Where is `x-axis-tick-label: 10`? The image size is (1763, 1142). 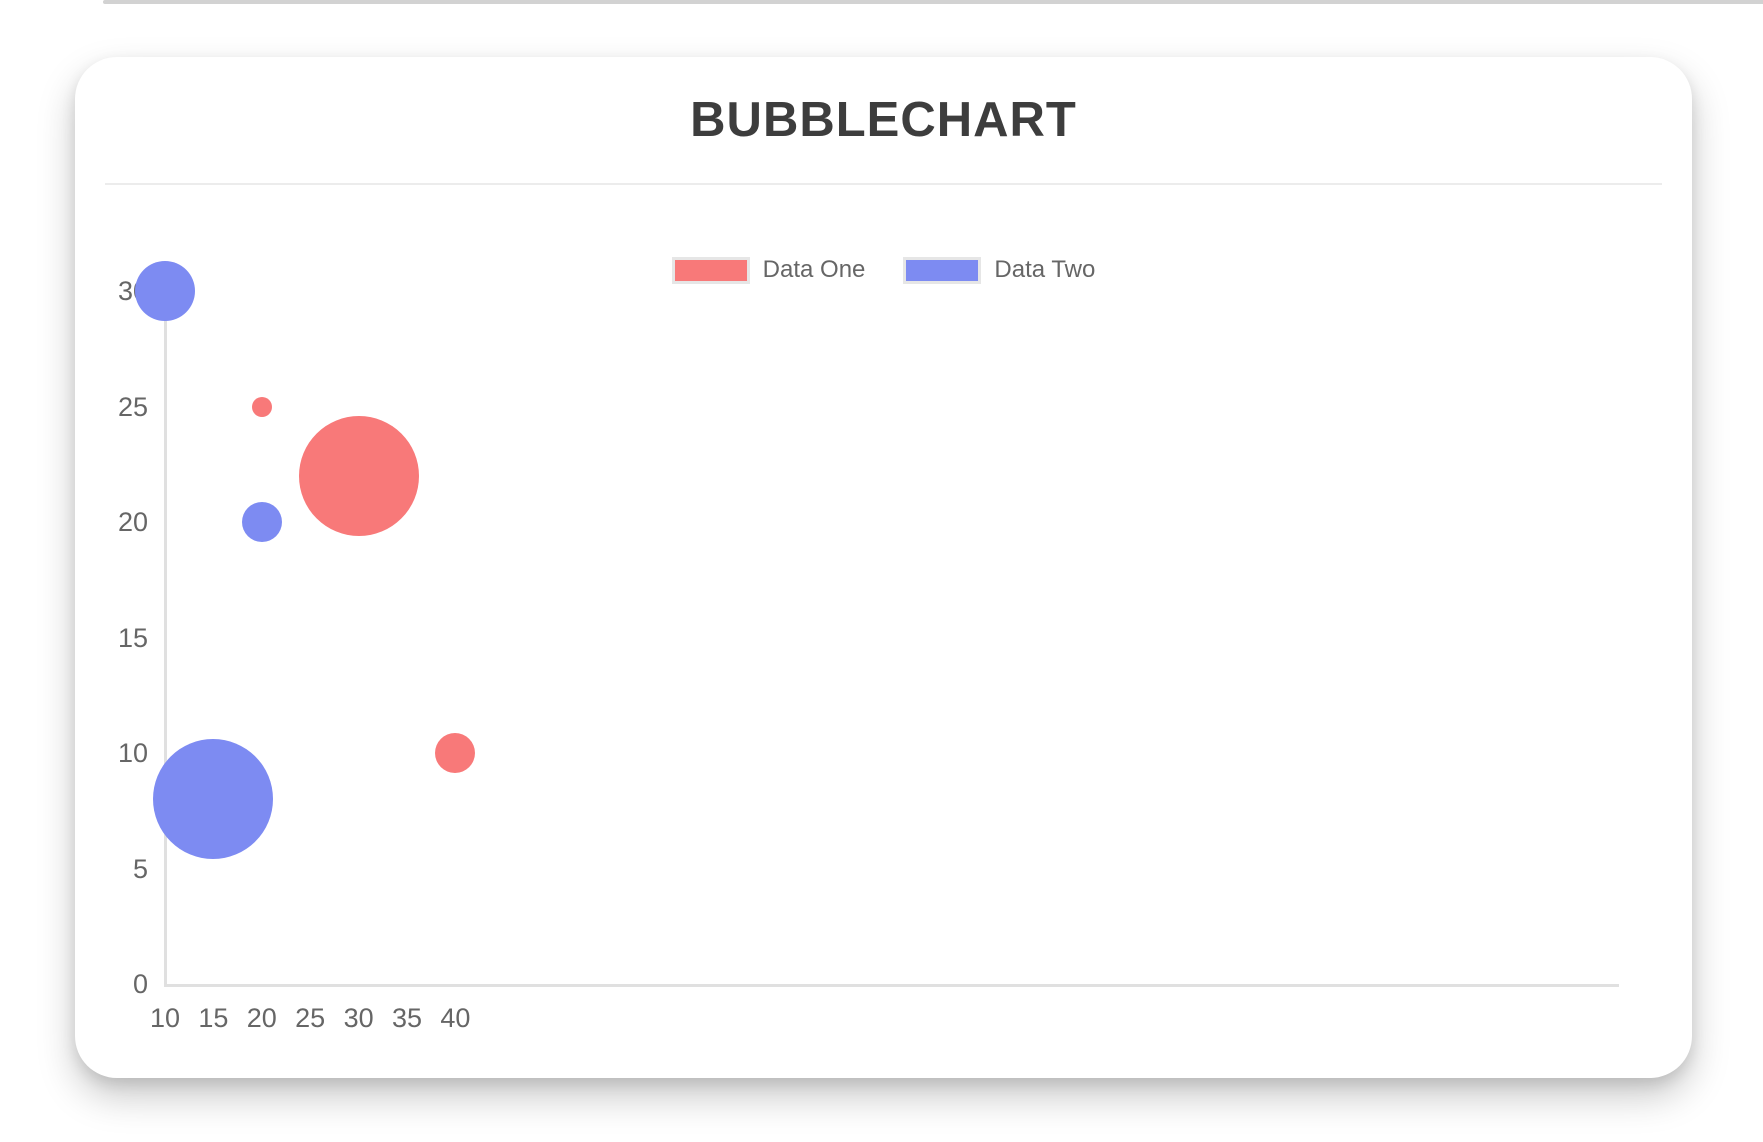
x-axis-tick-label: 10 is located at coordinates (165, 1018).